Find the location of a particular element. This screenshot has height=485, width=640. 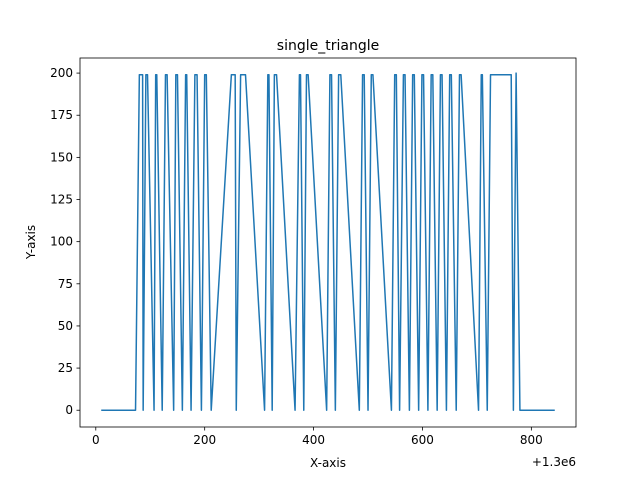

y-tick-label: 100 is located at coordinates (61, 242).